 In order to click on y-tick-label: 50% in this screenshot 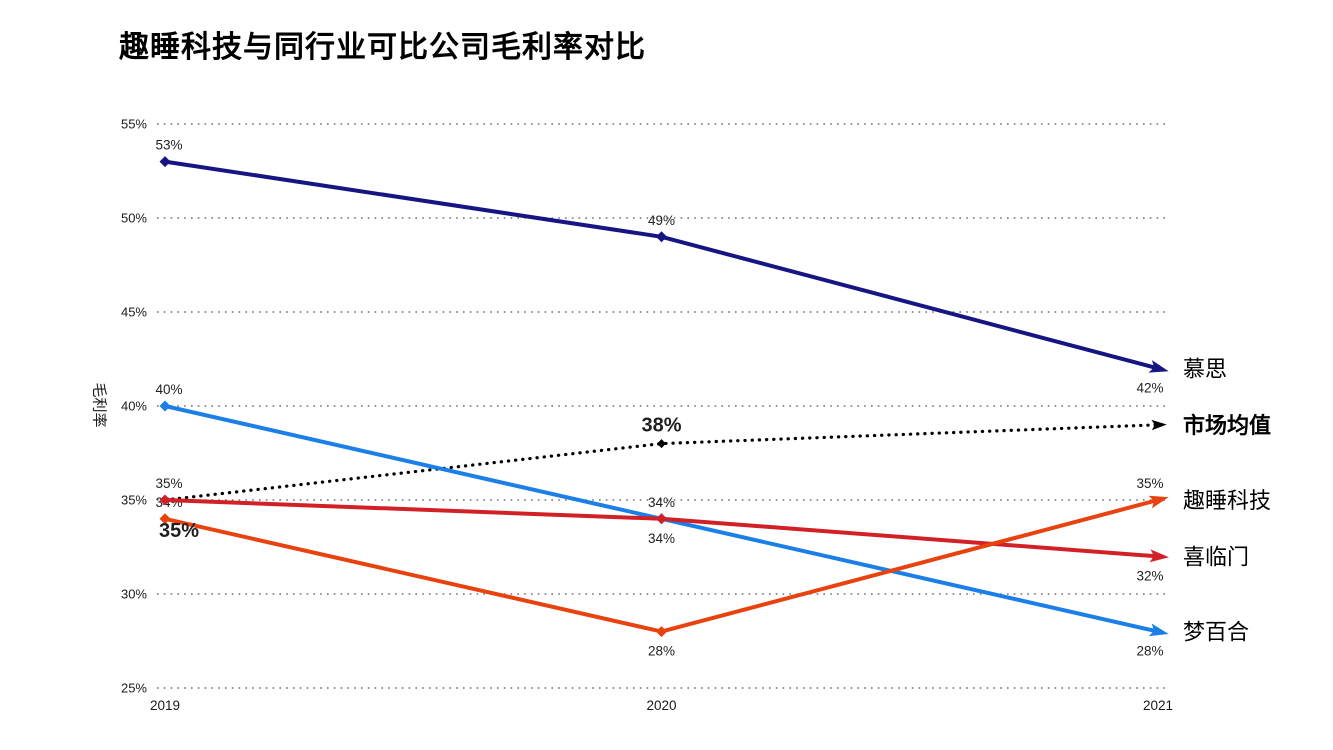, I will do `click(134, 218)`.